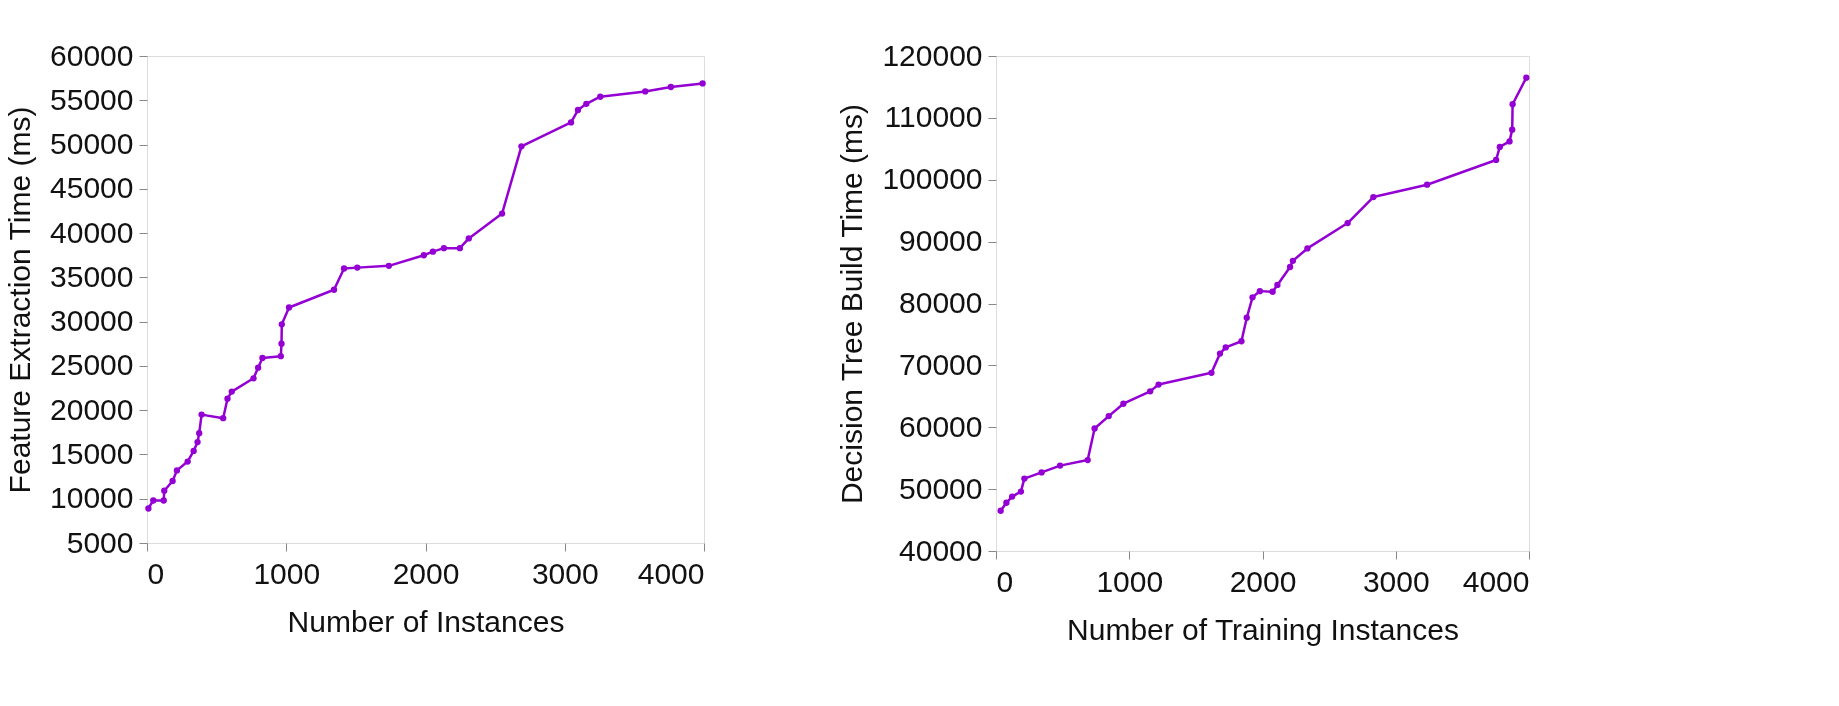  What do you see at coordinates (92, 453) in the screenshot?
I see `y-tick-label: 15000` at bounding box center [92, 453].